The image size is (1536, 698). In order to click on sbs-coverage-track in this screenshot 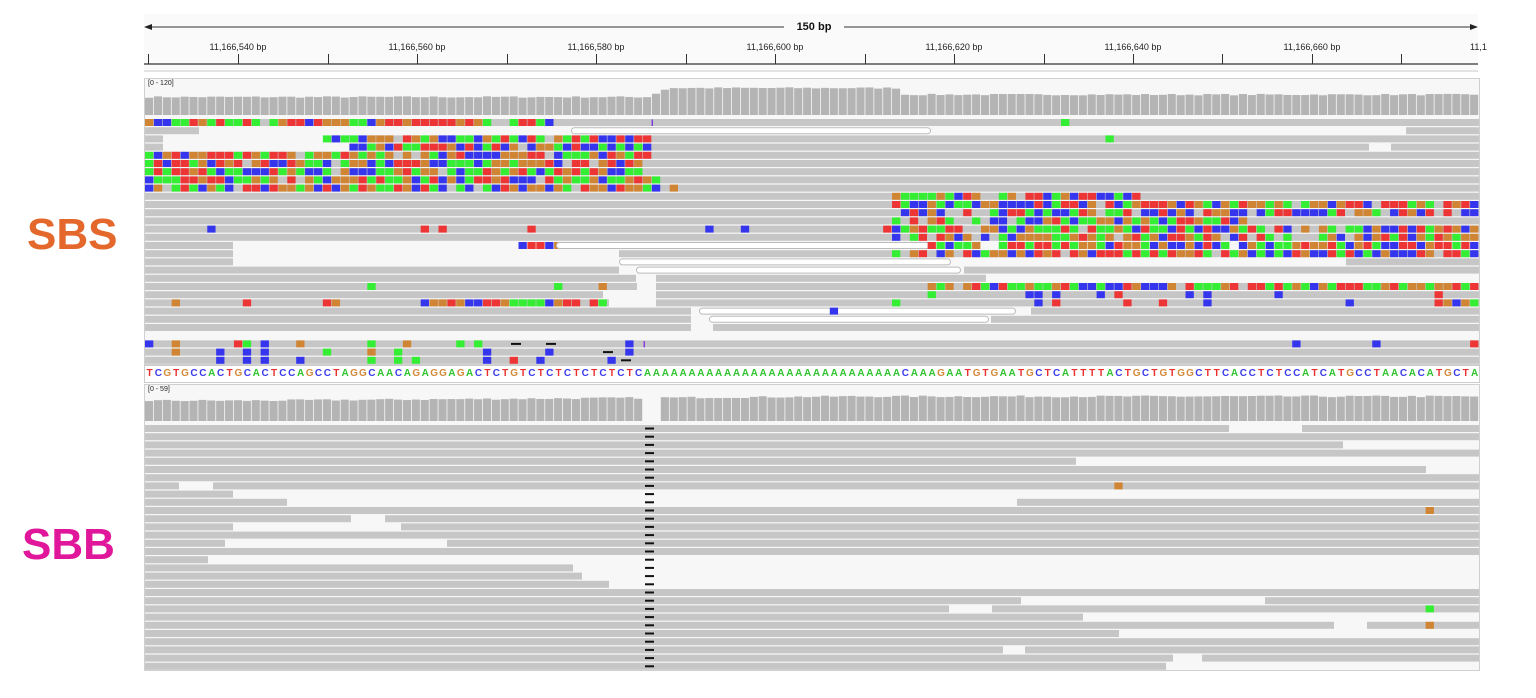, I will do `click(812, 98)`.